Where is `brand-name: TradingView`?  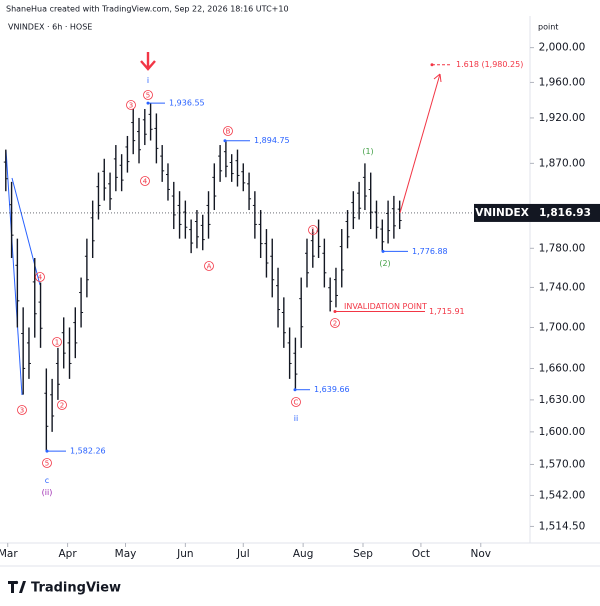 brand-name: TradingView is located at coordinates (76, 588).